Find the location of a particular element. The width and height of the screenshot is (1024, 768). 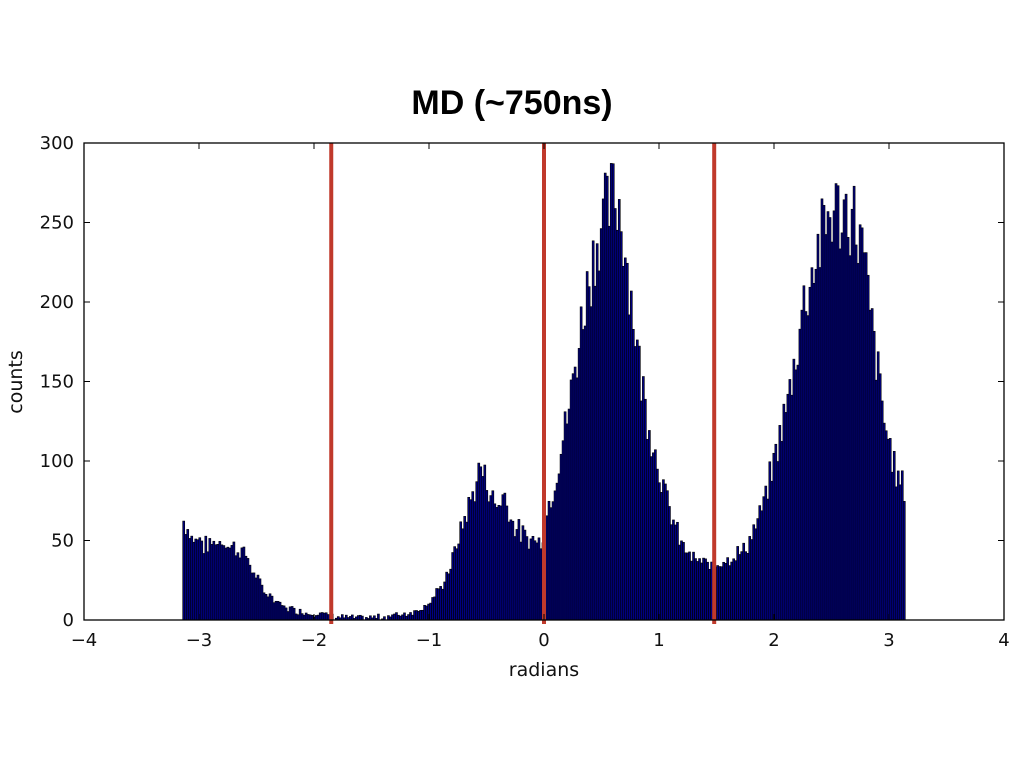

x-tick-label: 3 is located at coordinates (888, 640).